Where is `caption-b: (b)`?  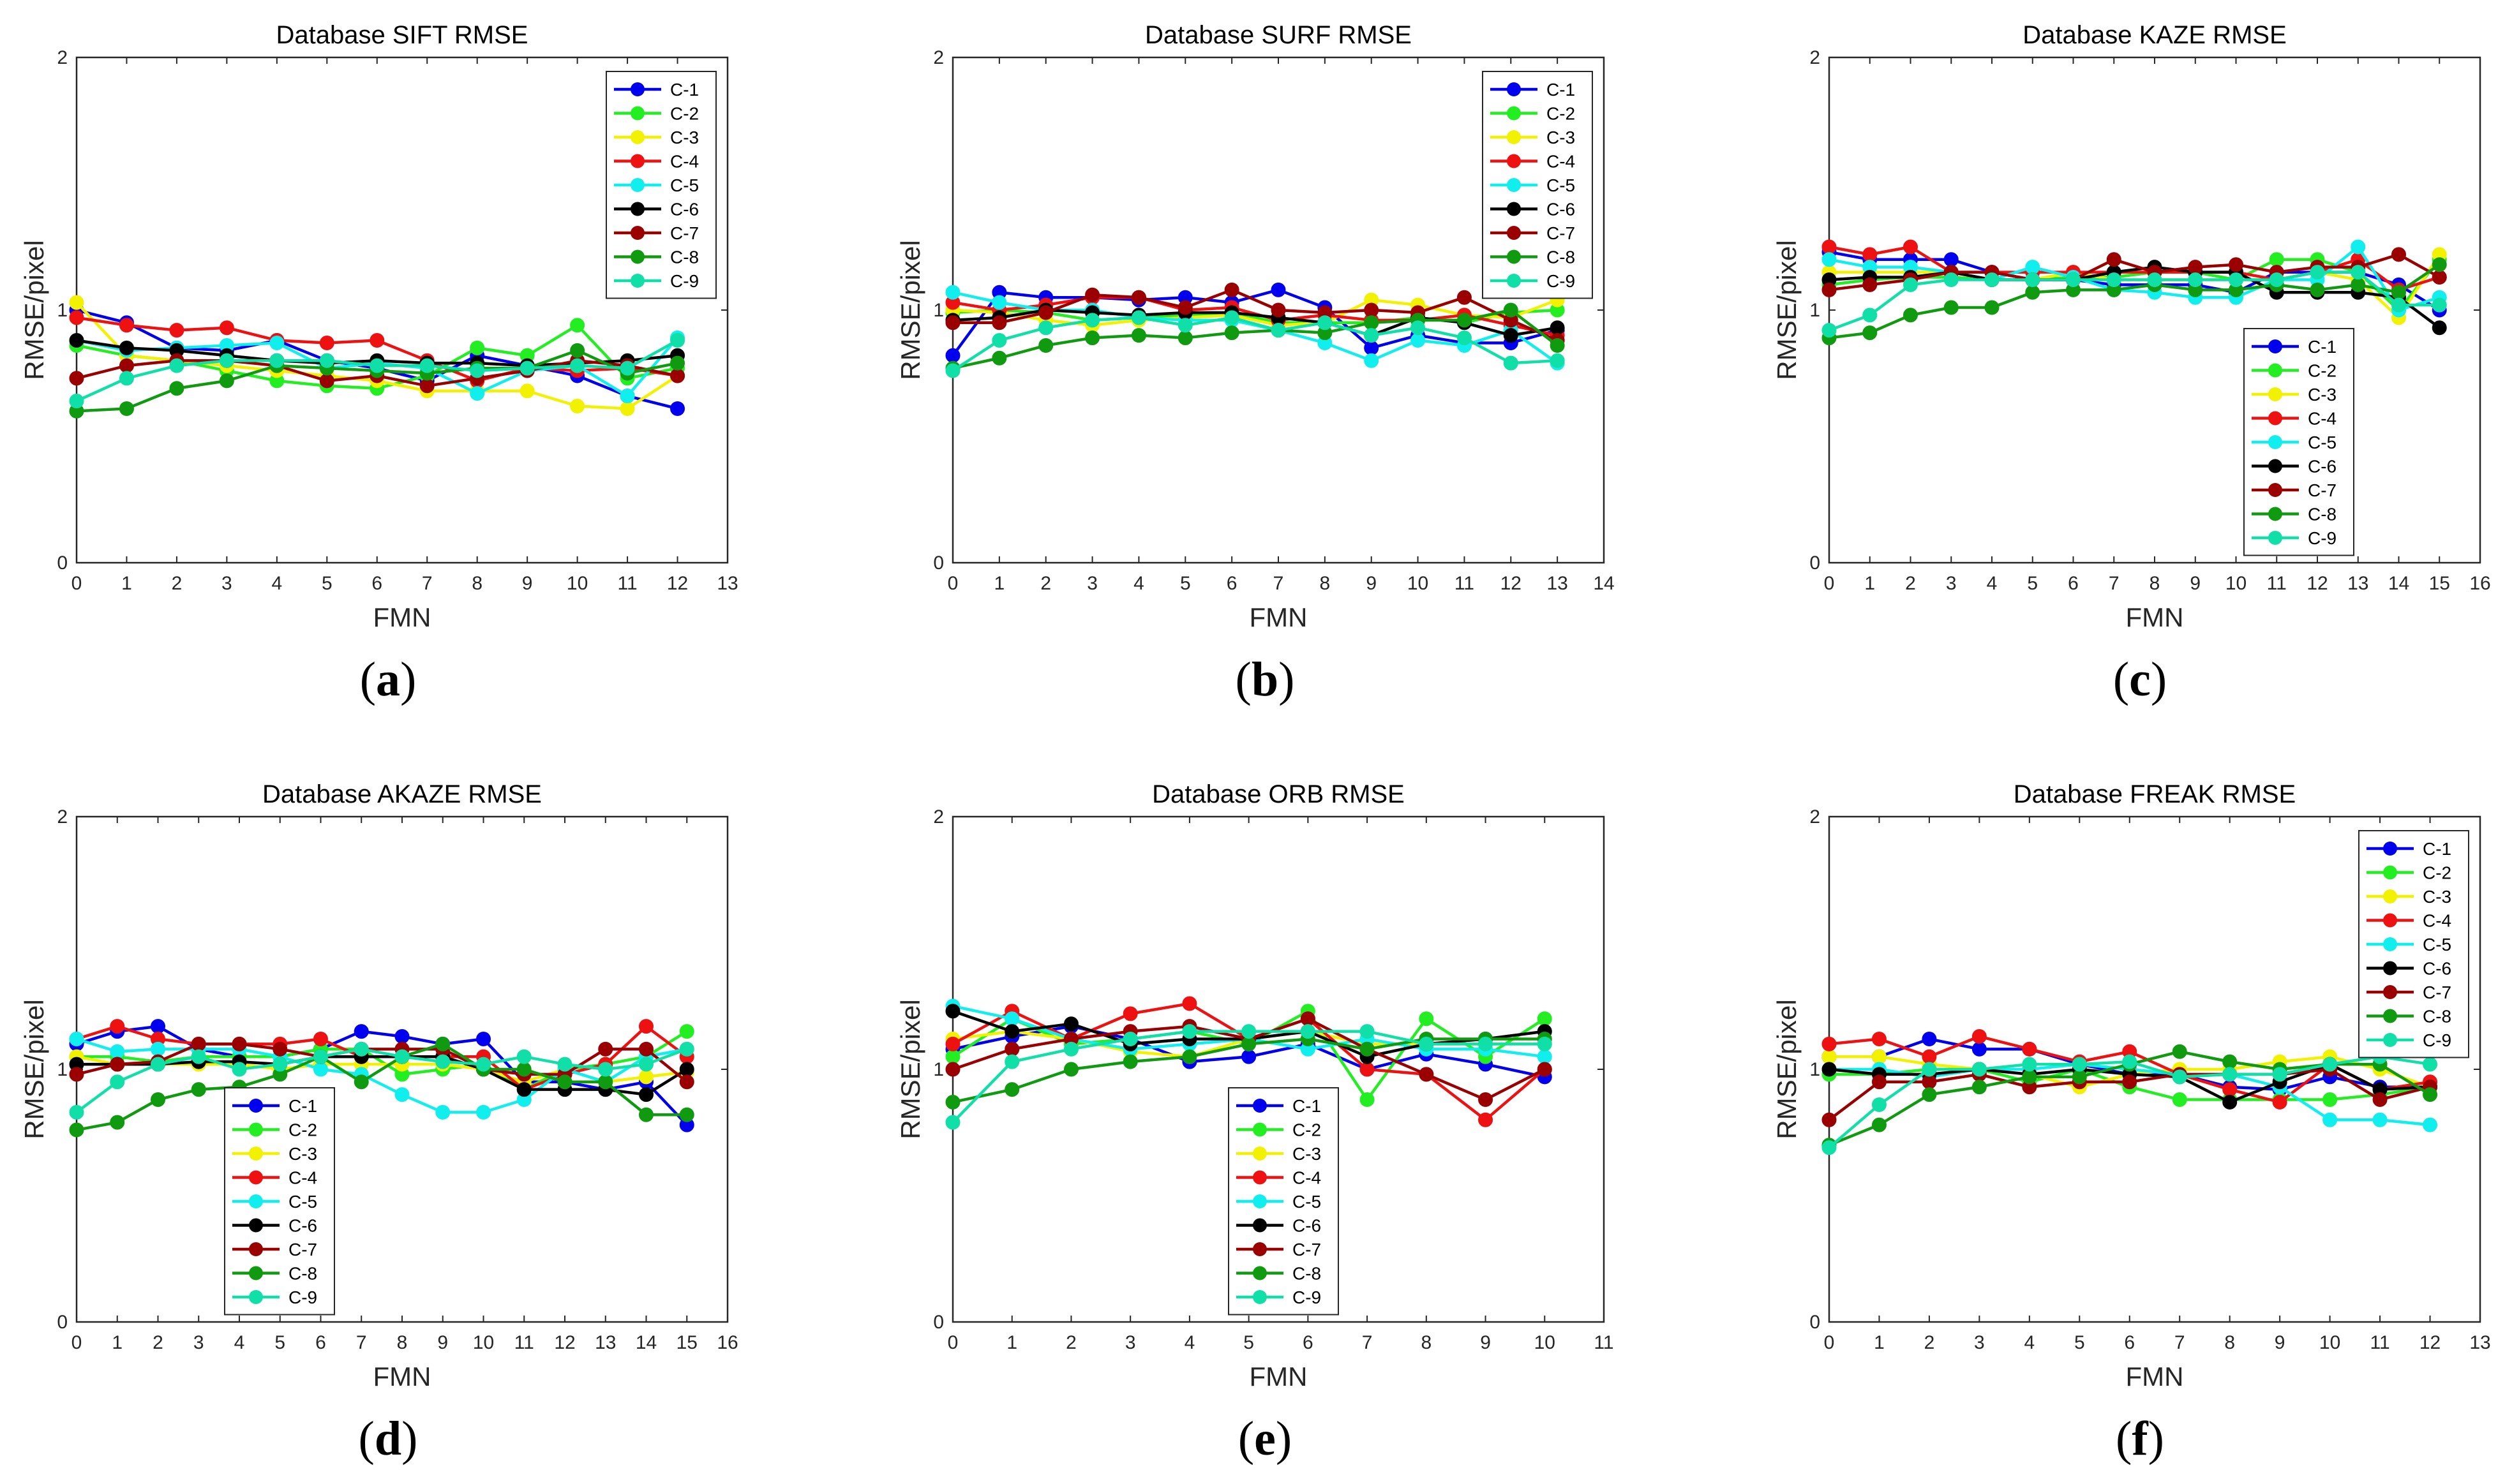 caption-b: (b) is located at coordinates (1265, 679).